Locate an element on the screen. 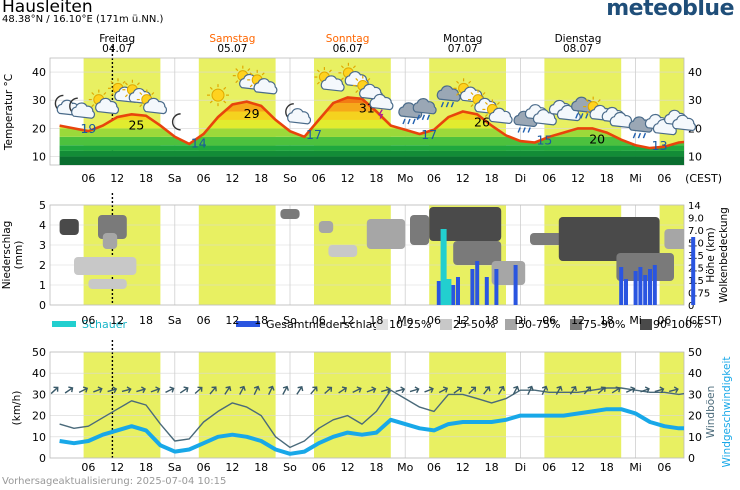  temp-extreme-label: 20 is located at coordinates (597, 138).